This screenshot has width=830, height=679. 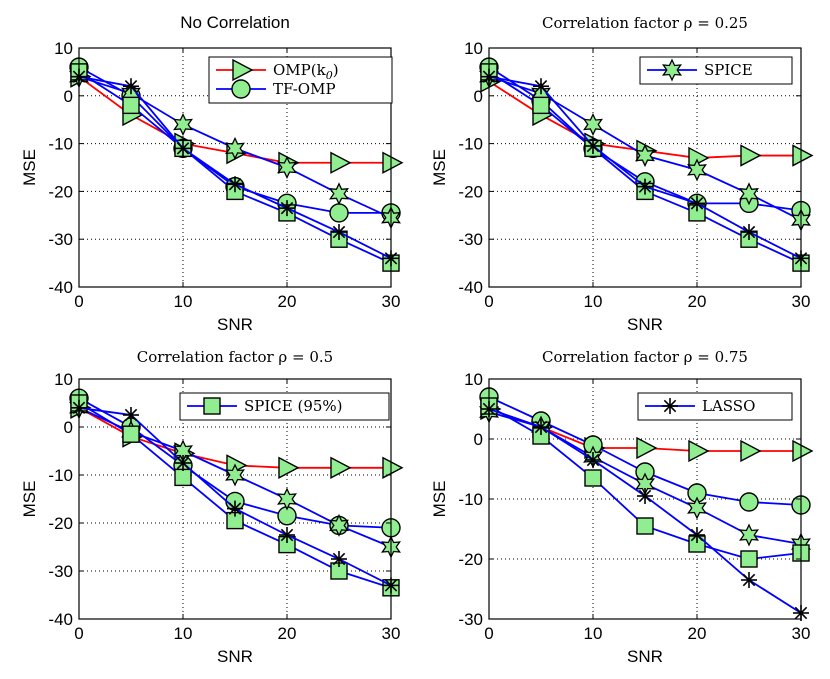 I want to click on axes-frame, so click(x=235, y=167).